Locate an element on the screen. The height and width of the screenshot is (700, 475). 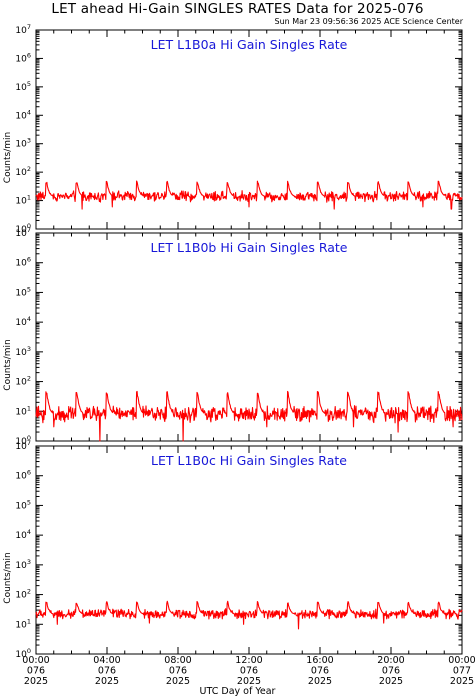
x-tick-doy: 077 is located at coordinates (462, 671).